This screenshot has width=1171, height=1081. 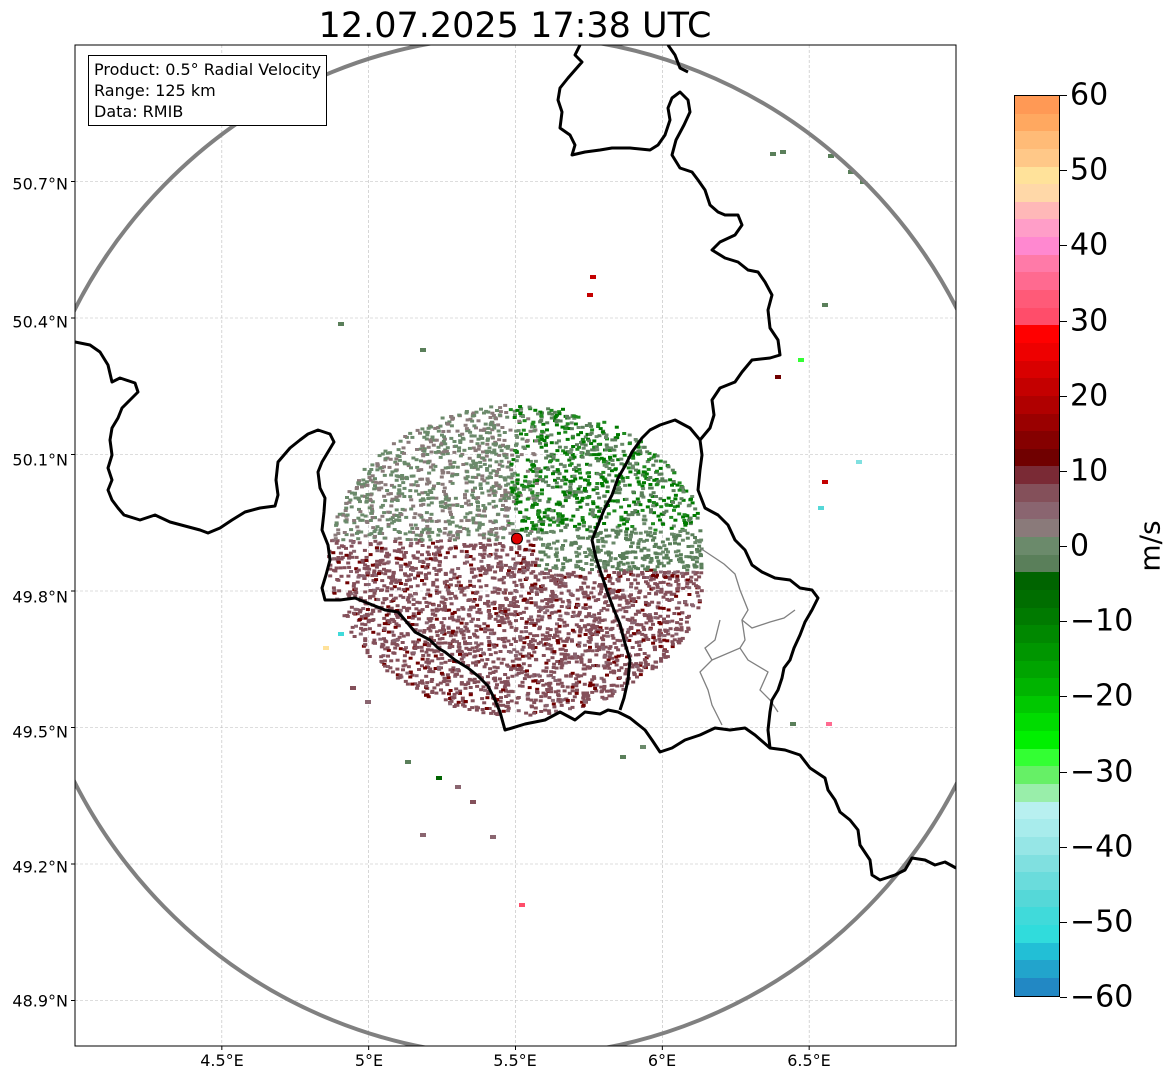 What do you see at coordinates (40, 732) in the screenshot?
I see `y-tick-label: 49.5°N` at bounding box center [40, 732].